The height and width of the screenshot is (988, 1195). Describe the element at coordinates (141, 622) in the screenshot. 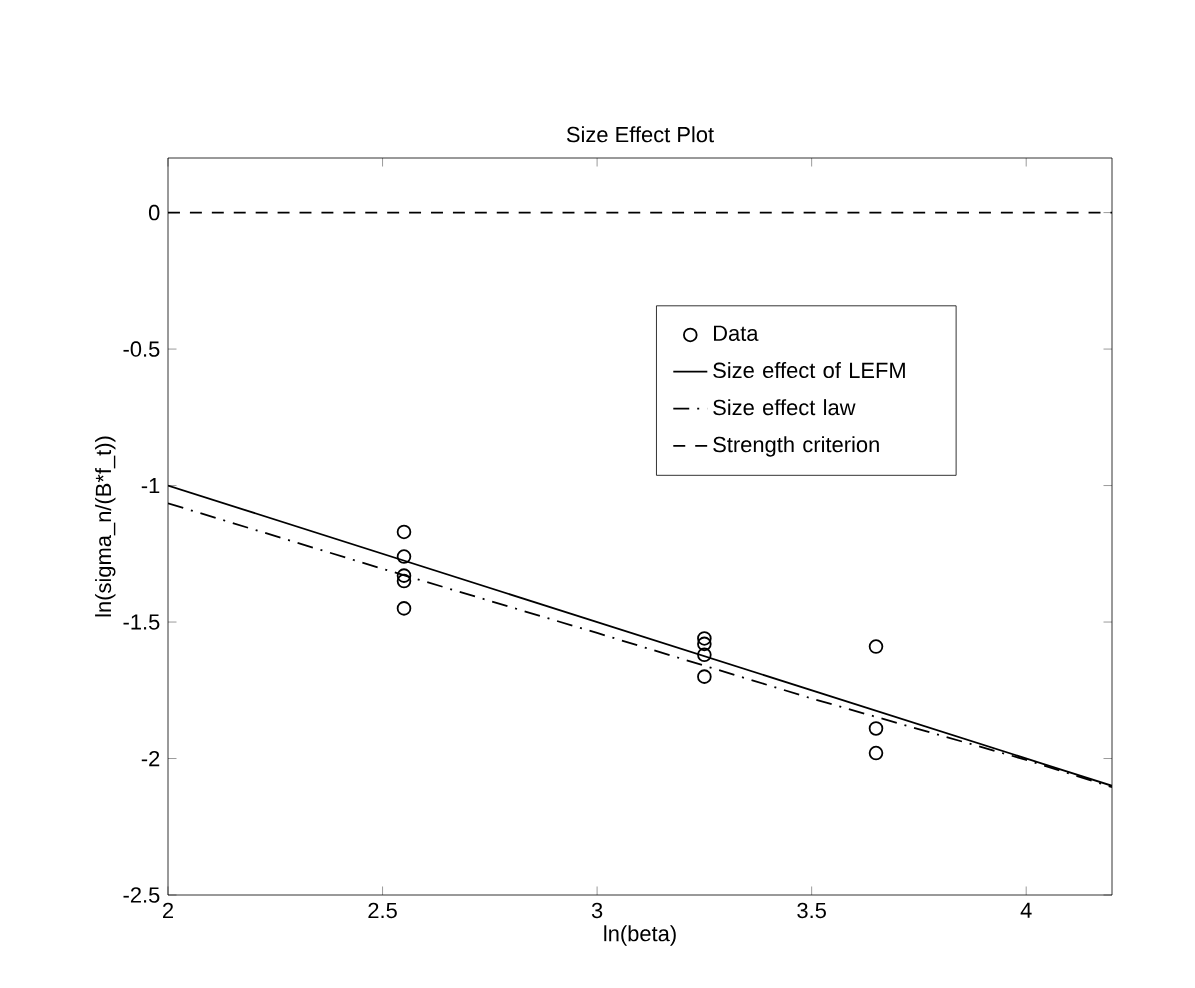

I see `y-tick-label: -1.5` at that location.